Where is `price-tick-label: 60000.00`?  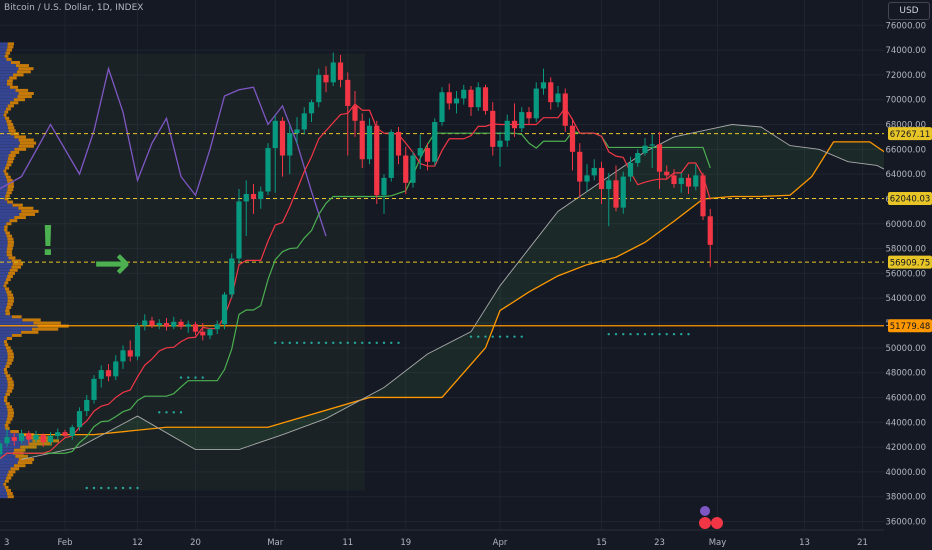 price-tick-label: 60000.00 is located at coordinates (905, 225).